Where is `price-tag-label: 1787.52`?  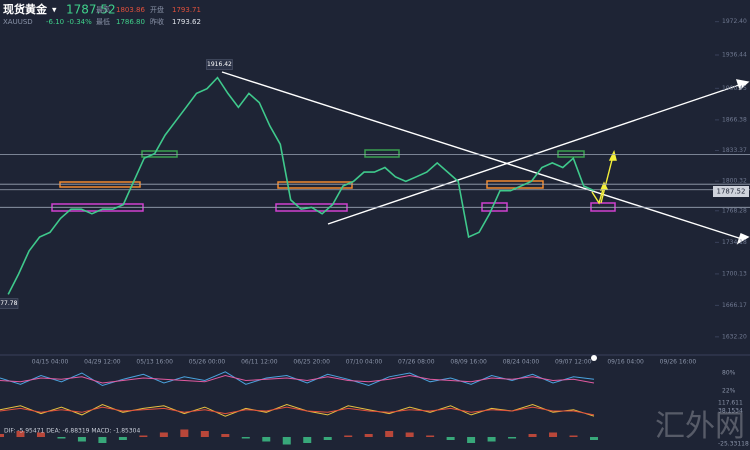
price-tag-label: 1787.52 is located at coordinates (731, 192).